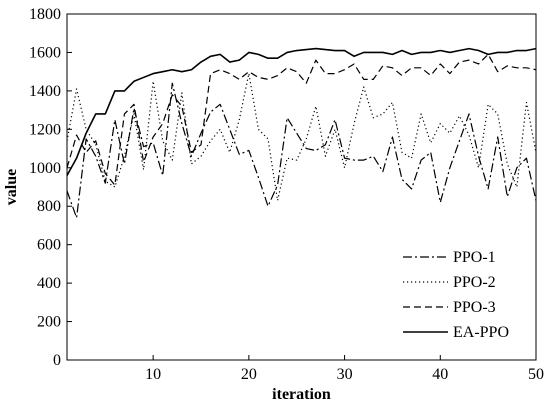  I want to click on y-tick-label: 400, so click(49, 283).